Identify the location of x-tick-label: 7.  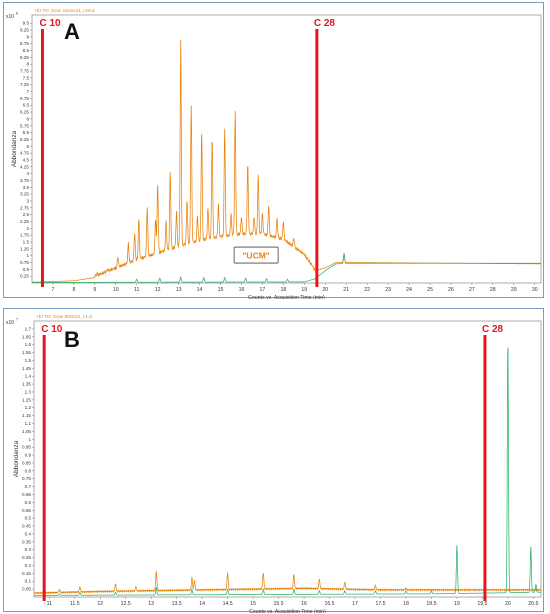
(53, 290).